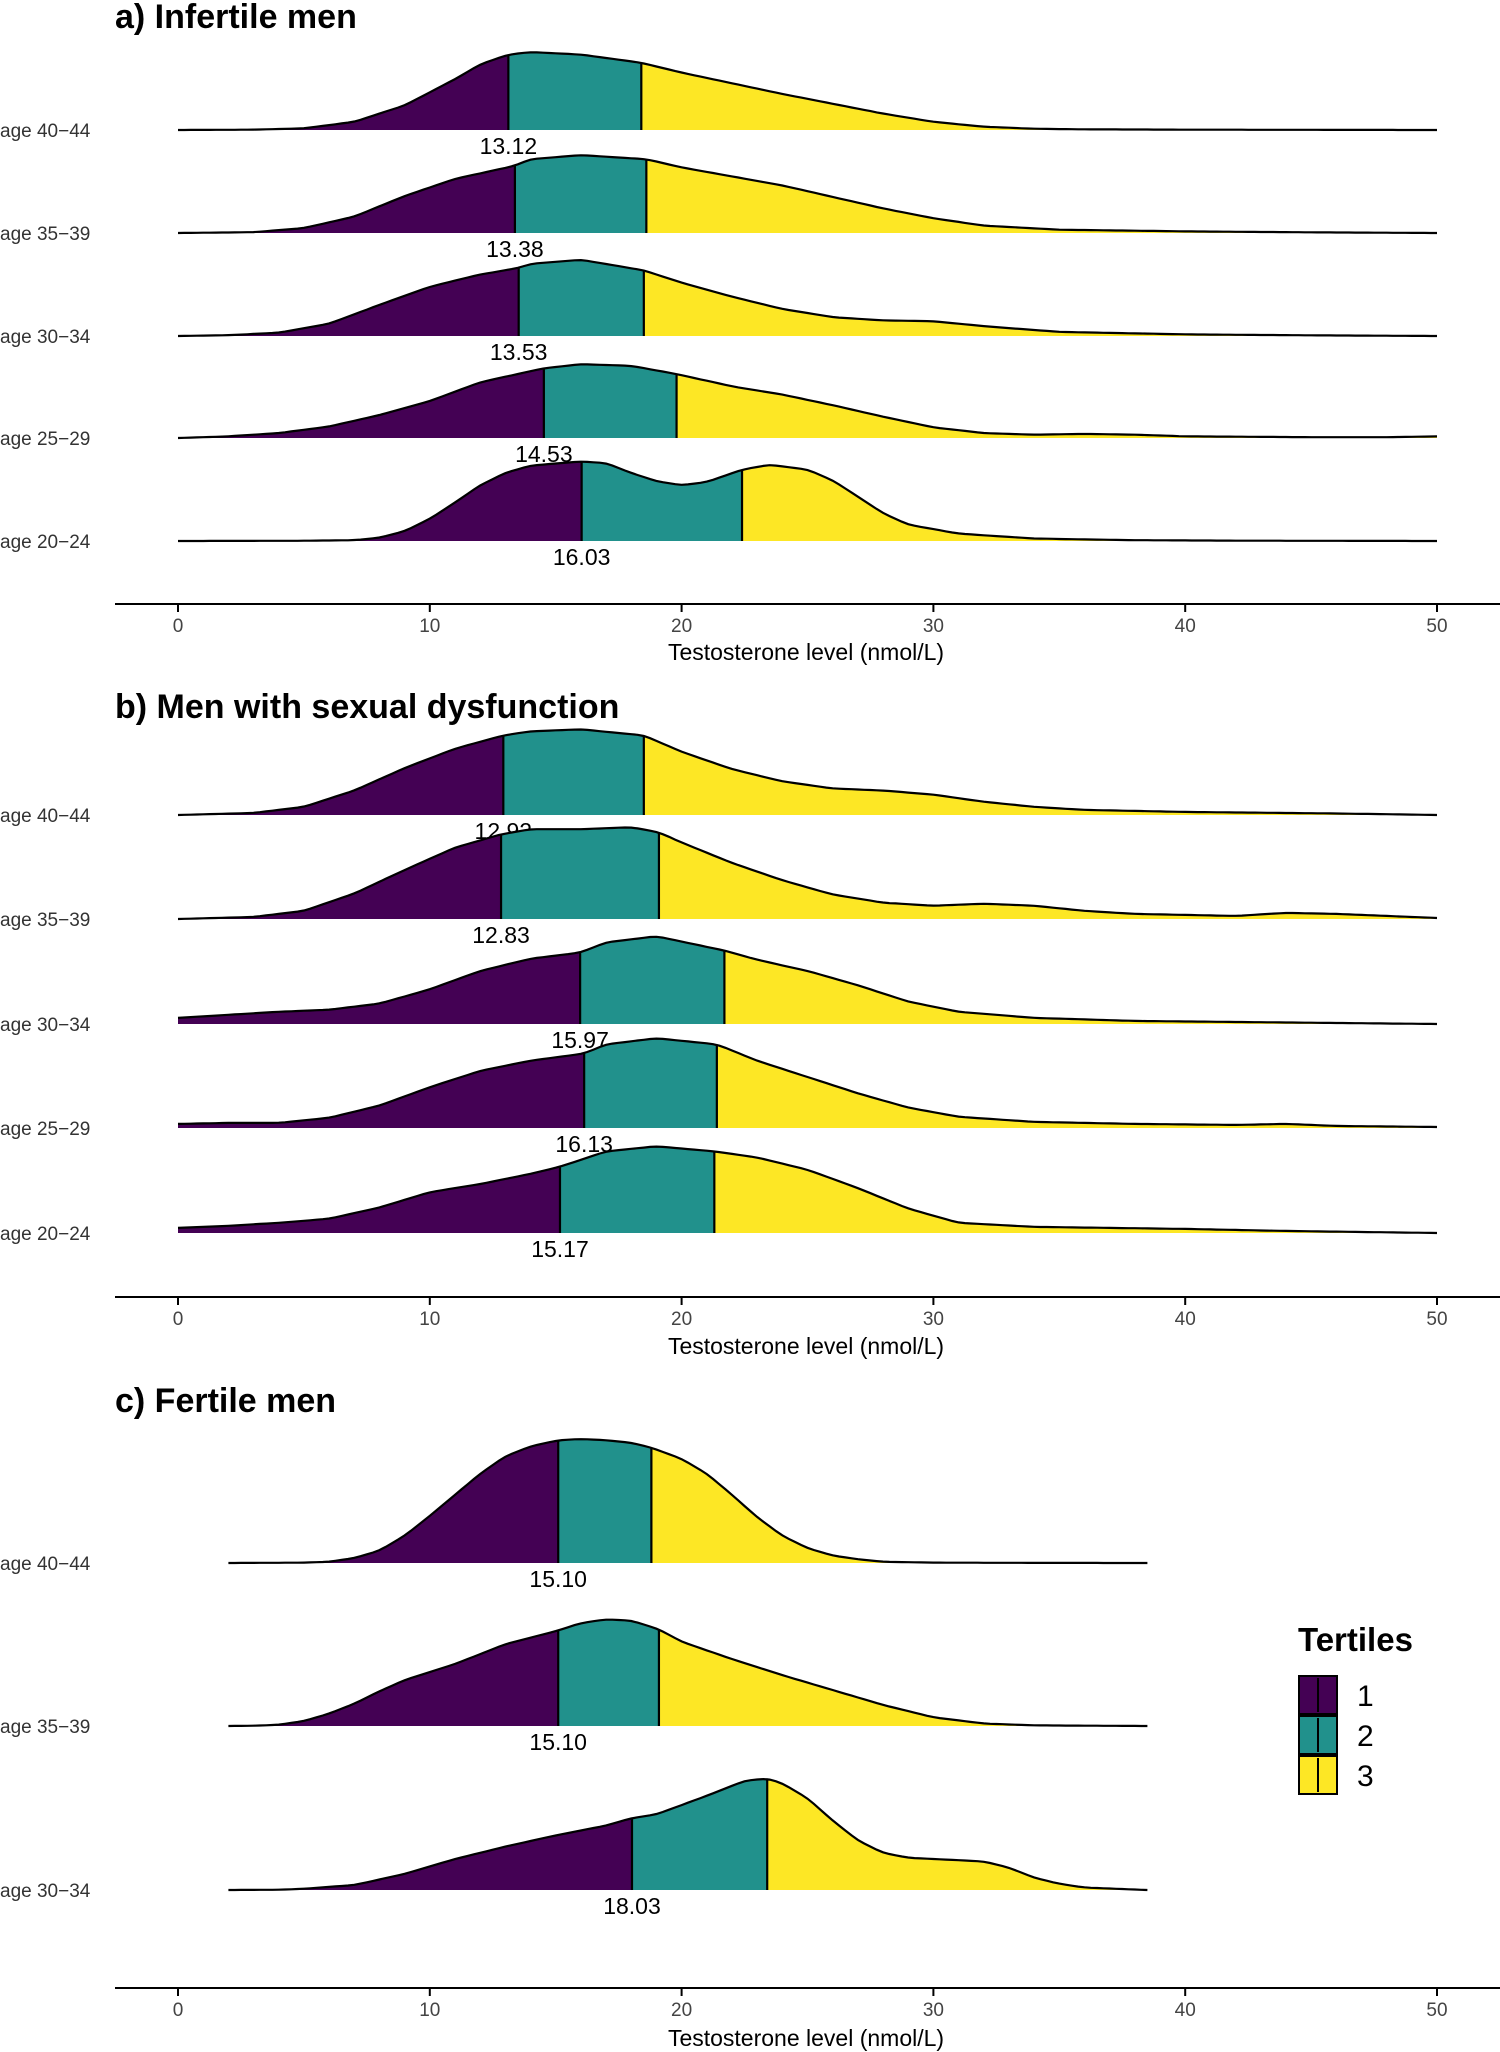 This screenshot has width=1500, height=2052. What do you see at coordinates (225, 1401) in the screenshot?
I see `panel-title: c) Fertile men` at bounding box center [225, 1401].